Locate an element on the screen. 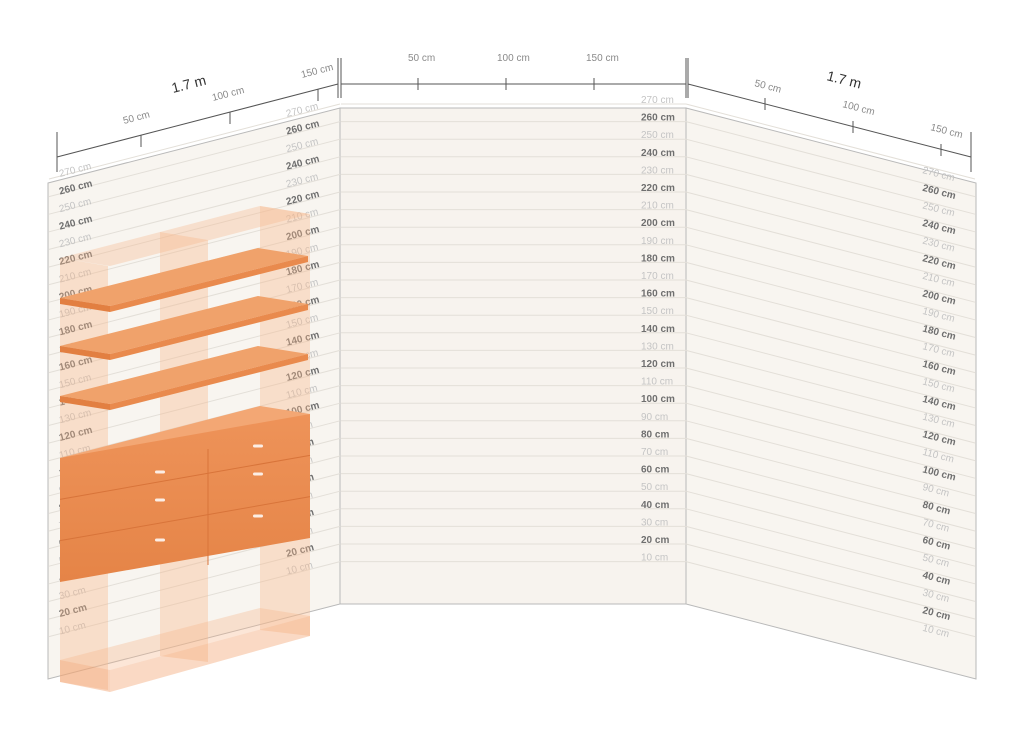 The width and height of the screenshot is (1032, 745). left-ruler-tick-150: 150 cm is located at coordinates (317, 71).